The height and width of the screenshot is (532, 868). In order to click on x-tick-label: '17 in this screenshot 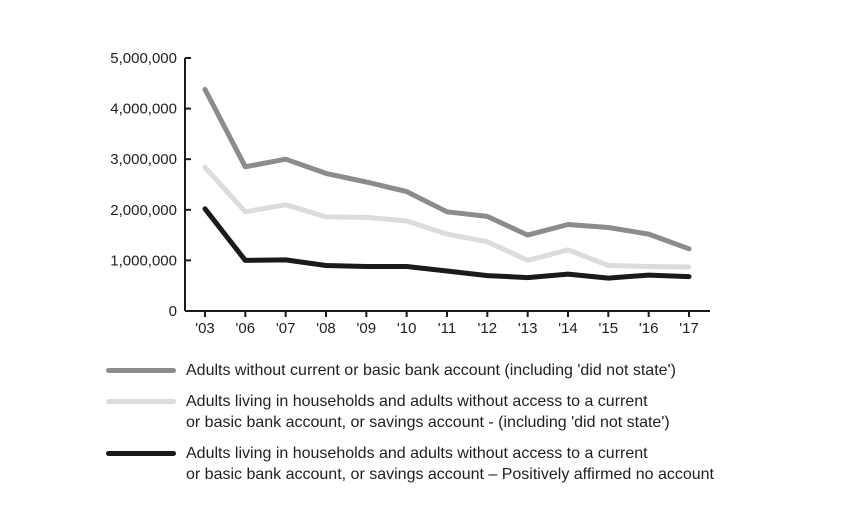, I will do `click(689, 328)`.